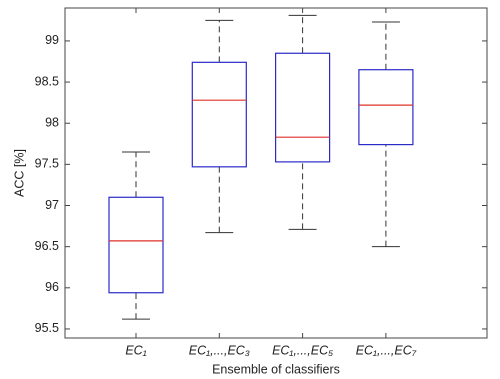  Describe the element at coordinates (52, 123) in the screenshot. I see `y-tick-label: 98` at that location.